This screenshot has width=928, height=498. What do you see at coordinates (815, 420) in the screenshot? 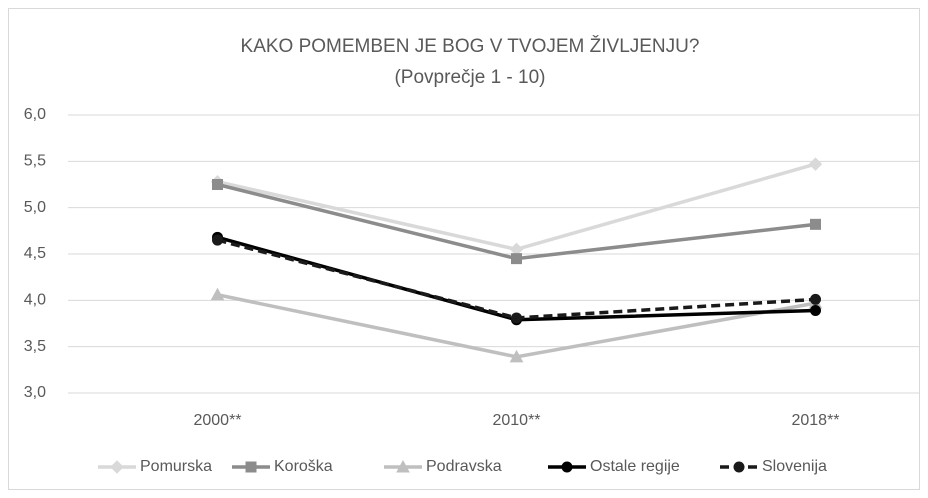
I see `x-tick-label: 2018**` at bounding box center [815, 420].